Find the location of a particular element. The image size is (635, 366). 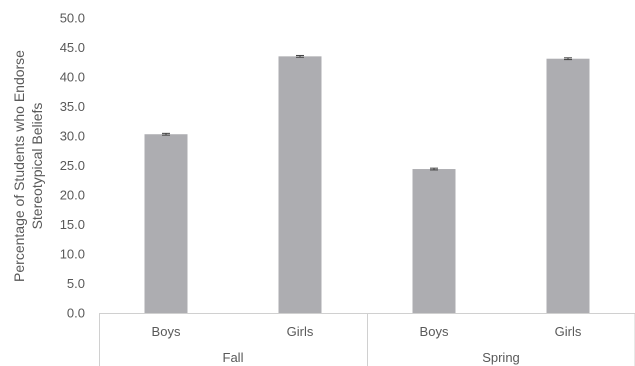

y-axis-title-line-2: Stereotypical Beliefs is located at coordinates (37, 166).